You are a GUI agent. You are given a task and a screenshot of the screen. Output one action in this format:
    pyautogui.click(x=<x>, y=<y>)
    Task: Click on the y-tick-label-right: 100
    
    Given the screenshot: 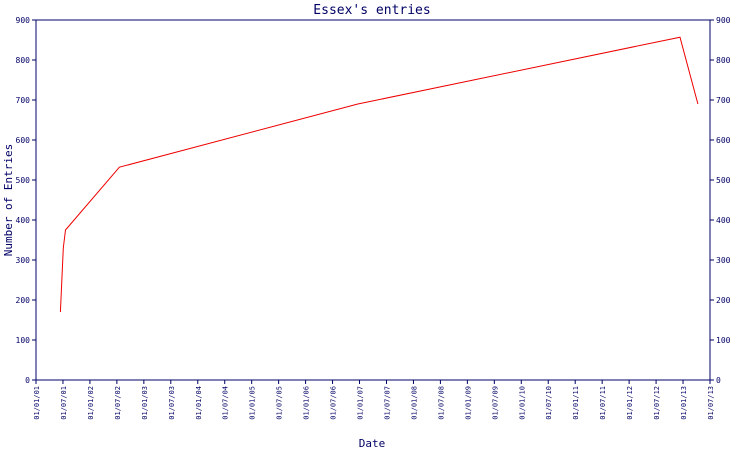 What is the action you would take?
    pyautogui.click(x=723, y=340)
    